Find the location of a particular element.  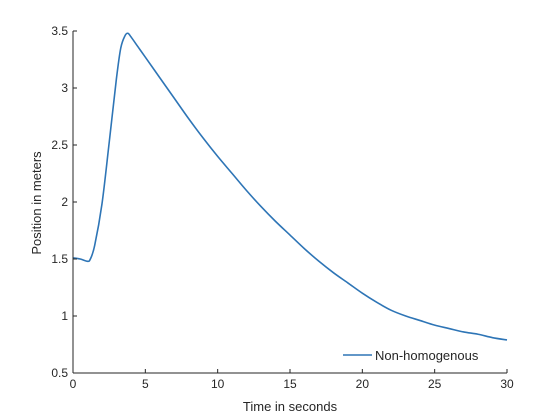

y-tick-label: 2 is located at coordinates (64, 202).